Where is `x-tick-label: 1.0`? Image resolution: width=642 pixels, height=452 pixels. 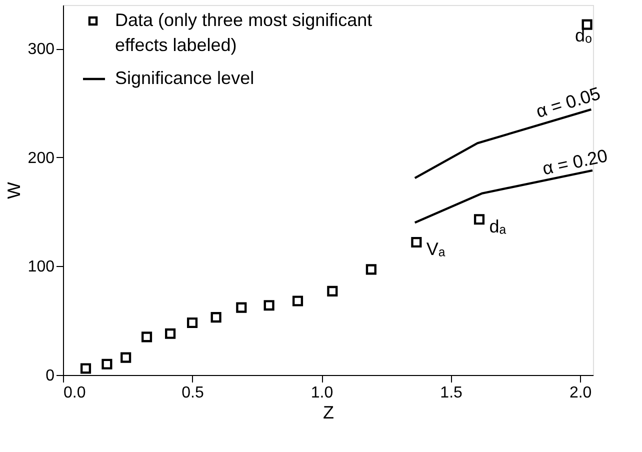 x-tick-label: 1.0 is located at coordinates (322, 393).